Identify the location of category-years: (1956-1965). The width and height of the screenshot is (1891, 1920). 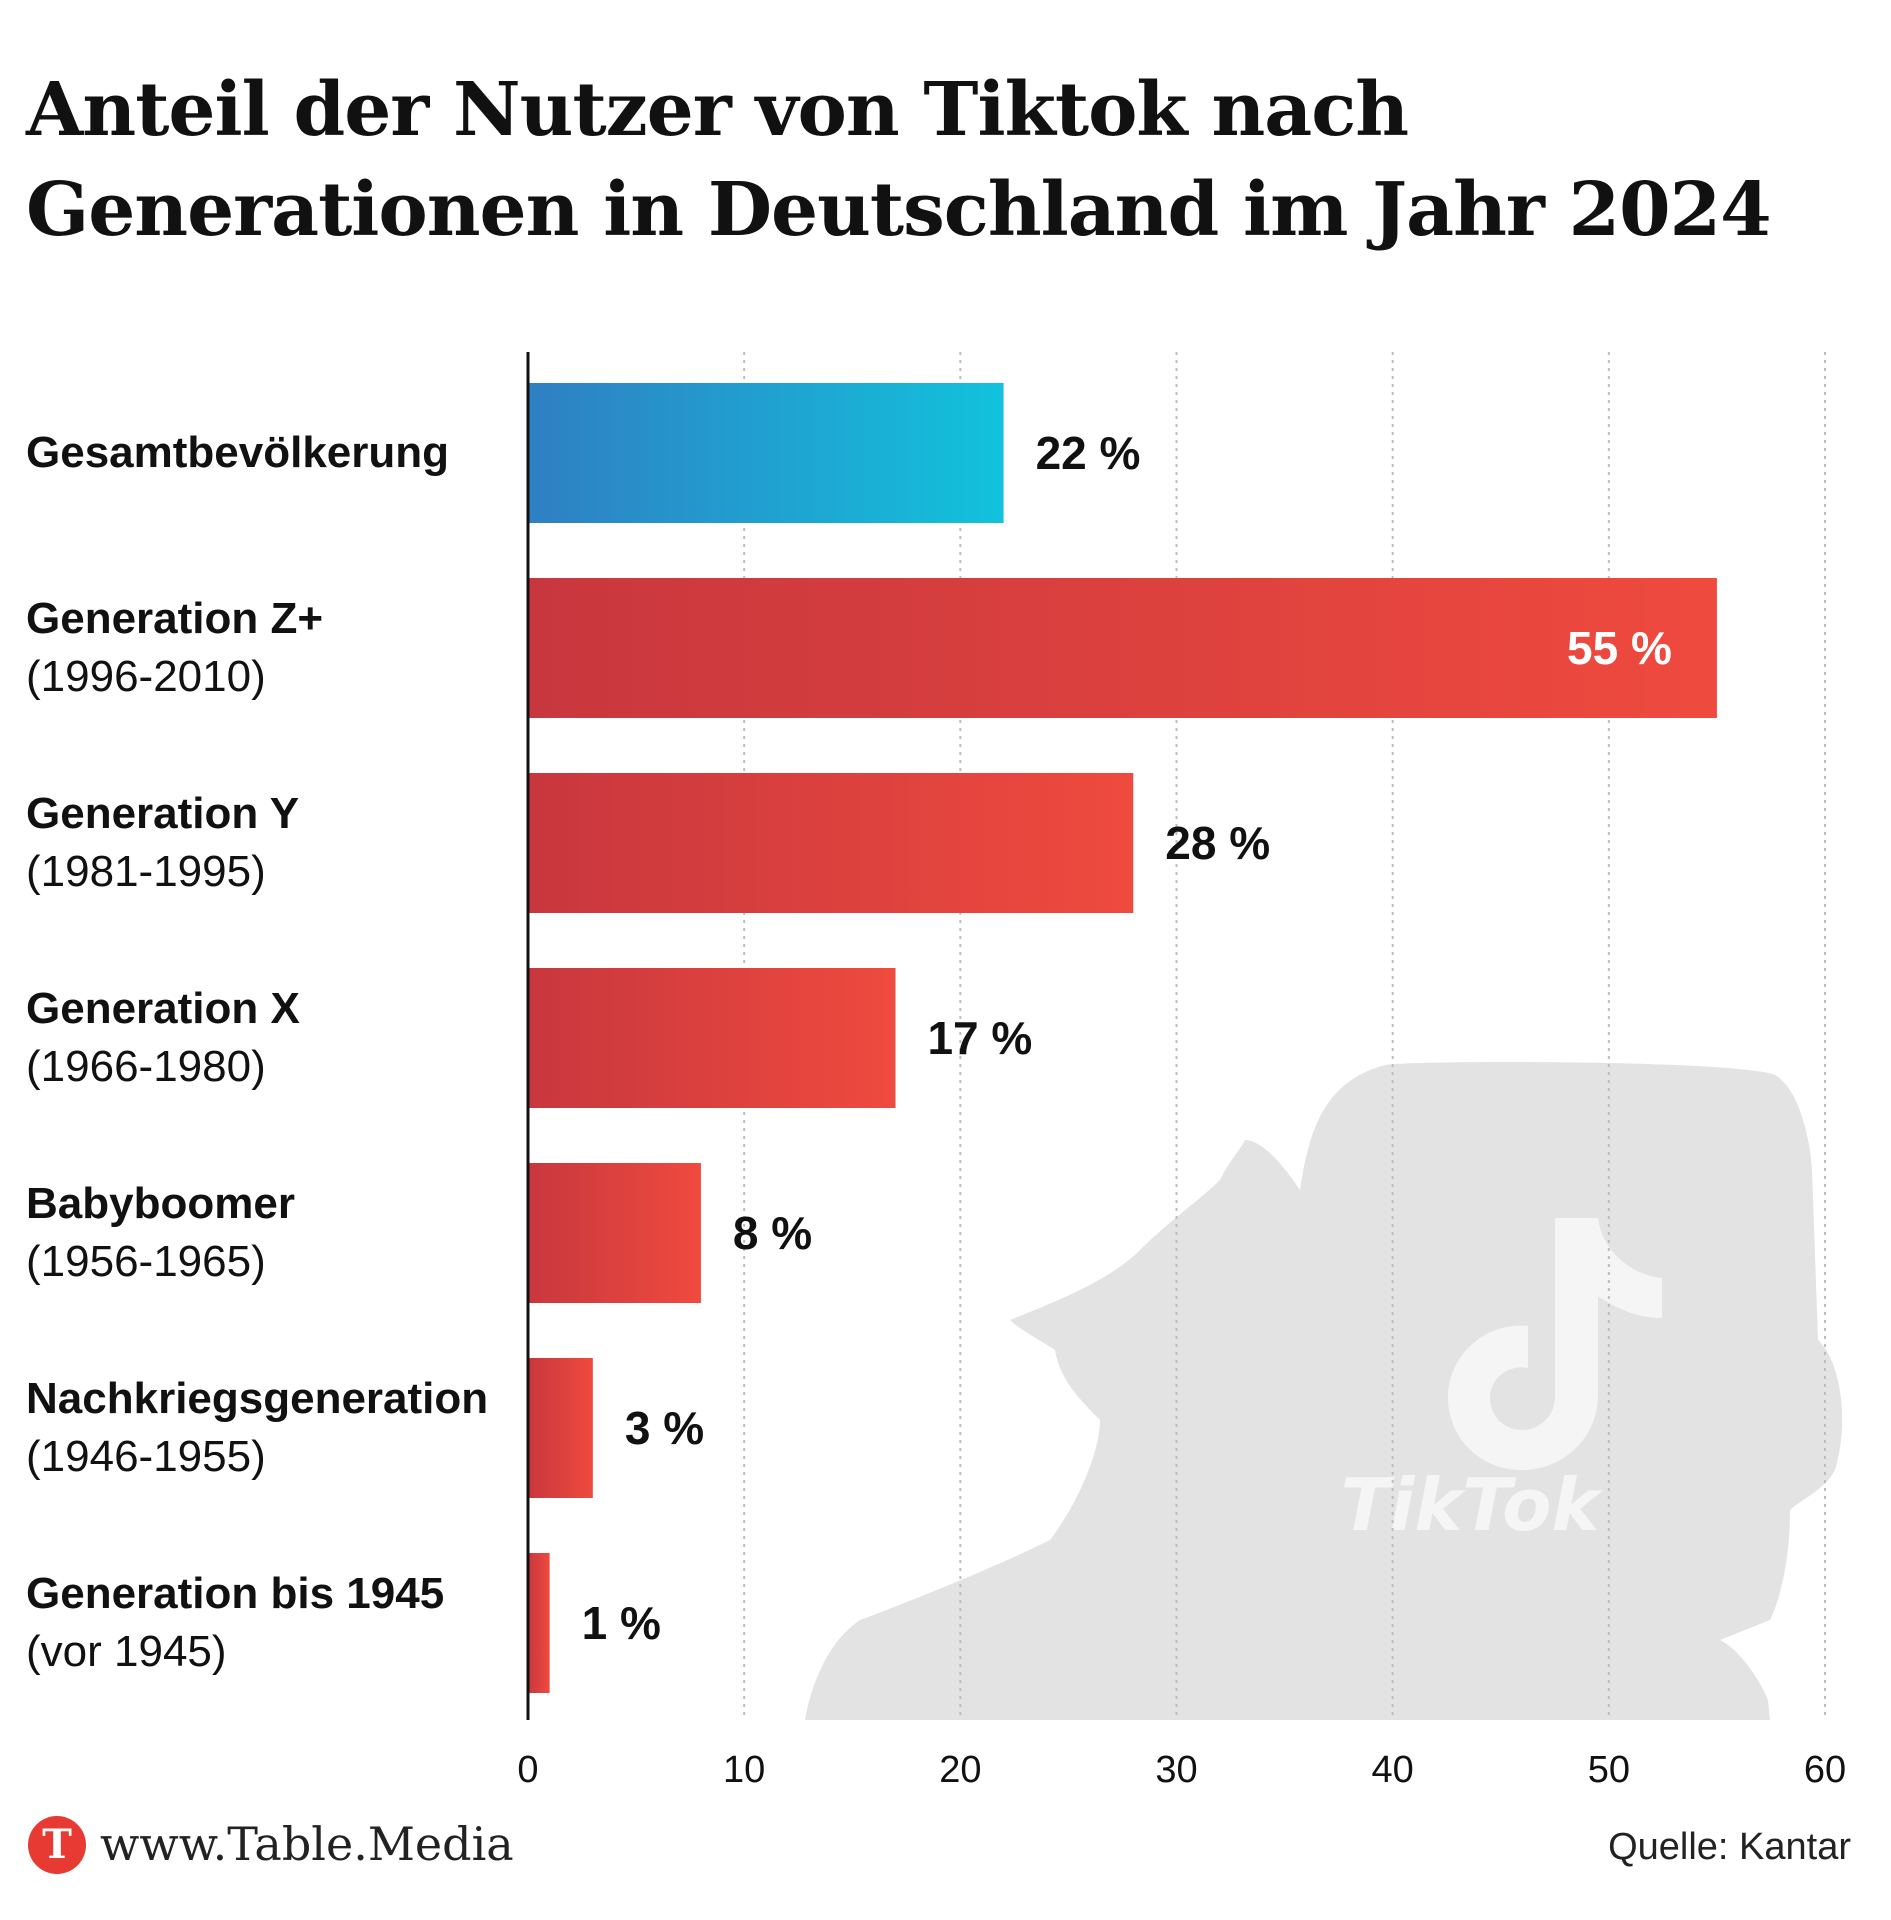
(146, 1261).